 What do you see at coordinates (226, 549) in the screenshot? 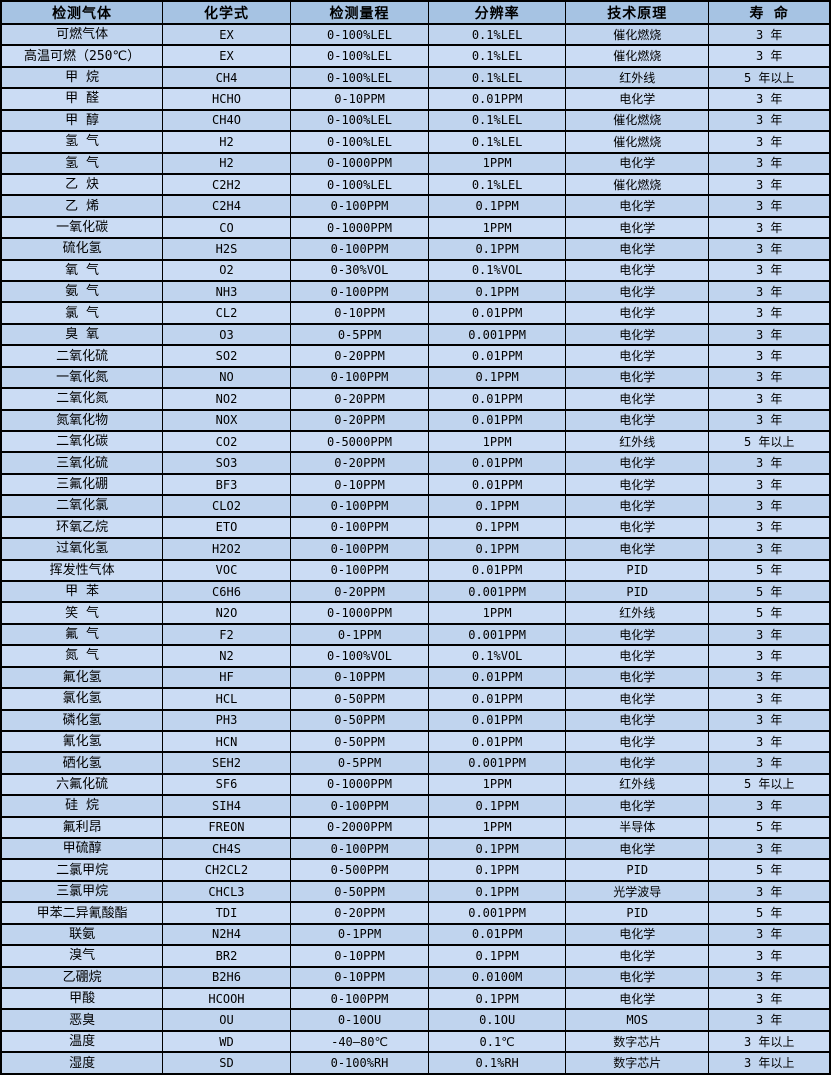
I see `cell-chemical-formula: H2O2` at bounding box center [226, 549].